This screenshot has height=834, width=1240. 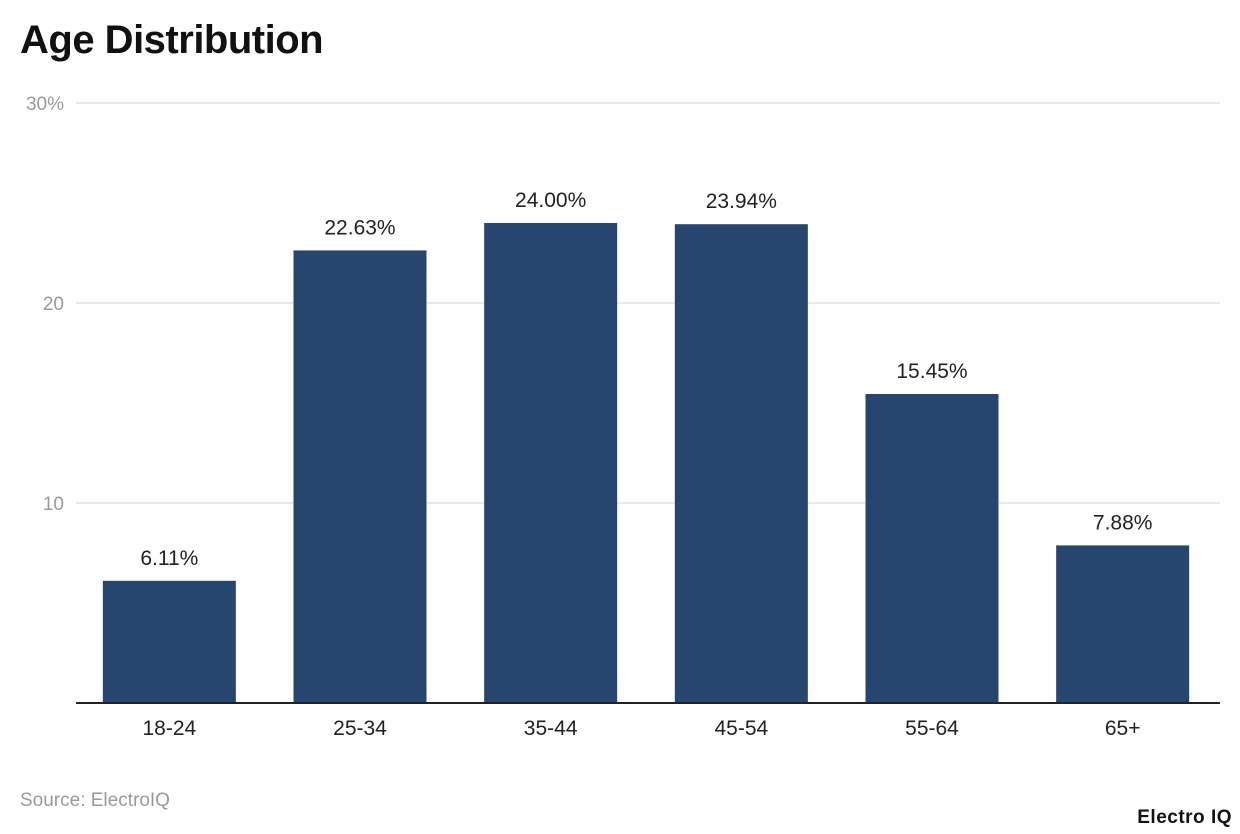 What do you see at coordinates (741, 201) in the screenshot?
I see `data-label: 23.94%` at bounding box center [741, 201].